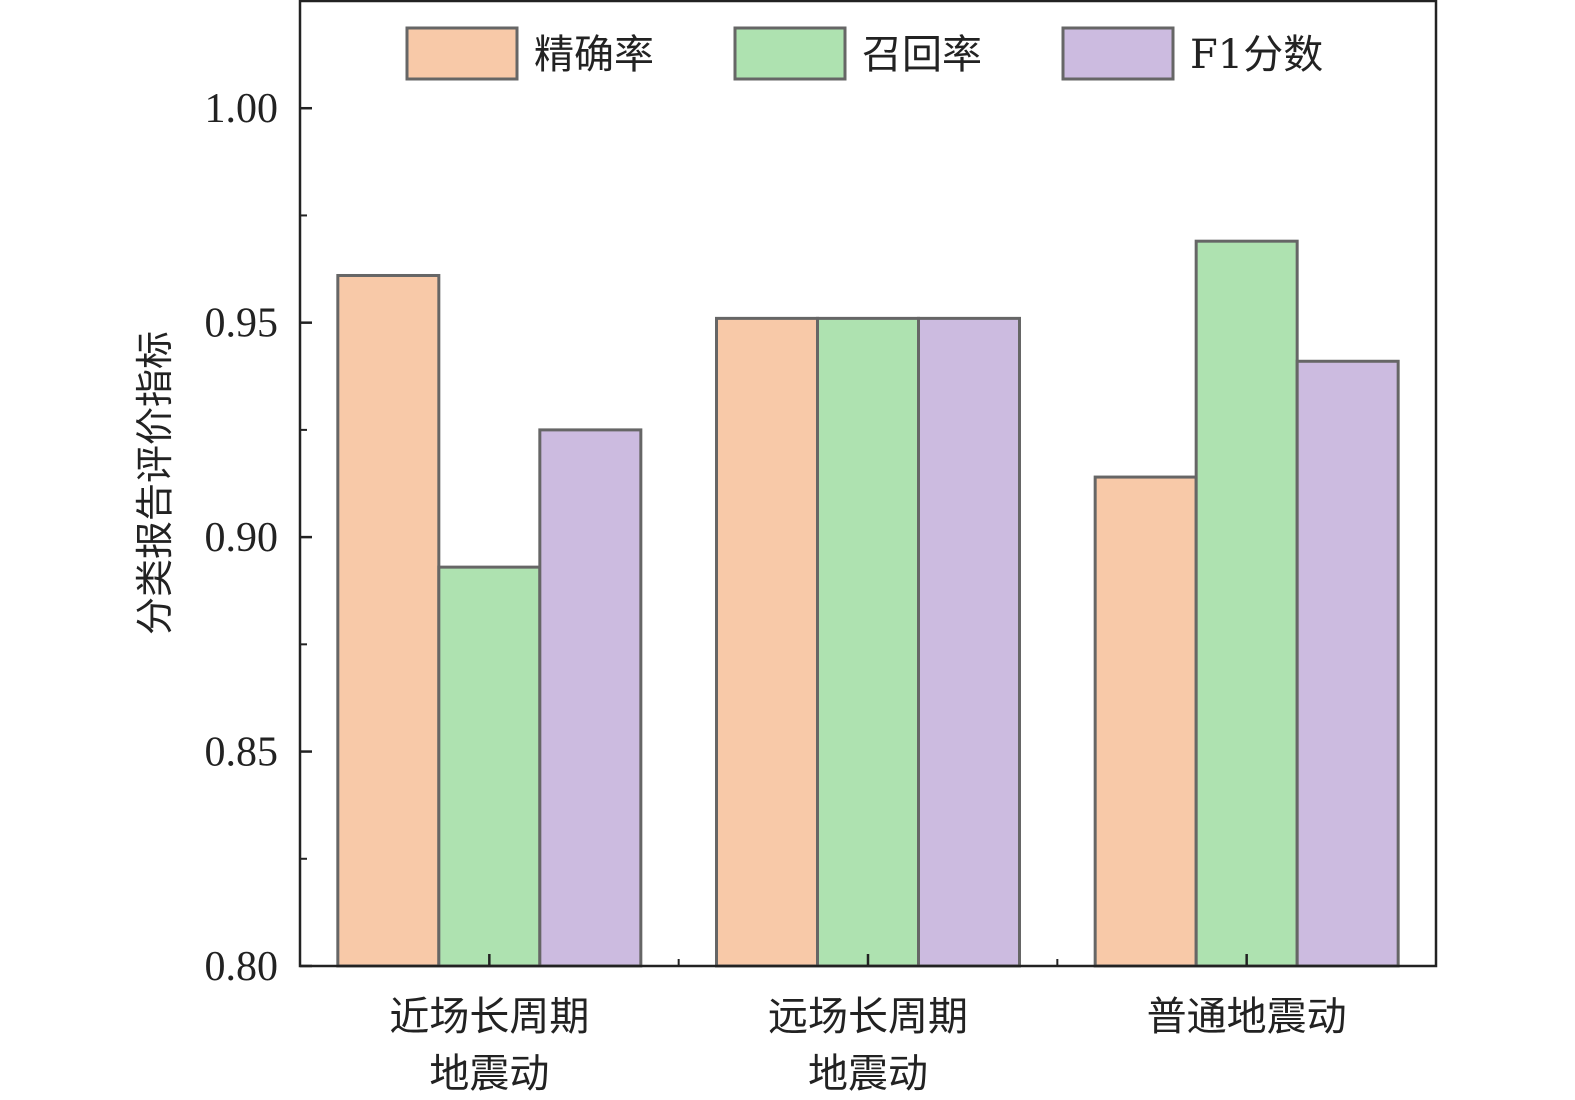  What do you see at coordinates (242, 324) in the screenshot?
I see `y-tick-label: 0.95` at bounding box center [242, 324].